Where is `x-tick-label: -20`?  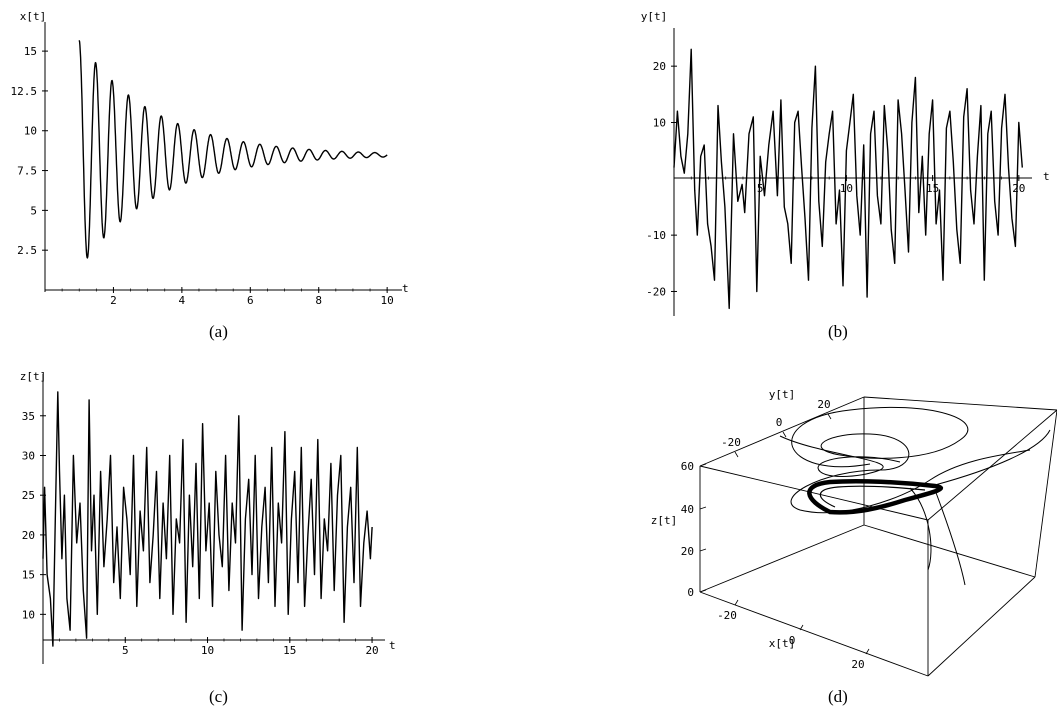 x-tick-label: -20 is located at coordinates (727, 615).